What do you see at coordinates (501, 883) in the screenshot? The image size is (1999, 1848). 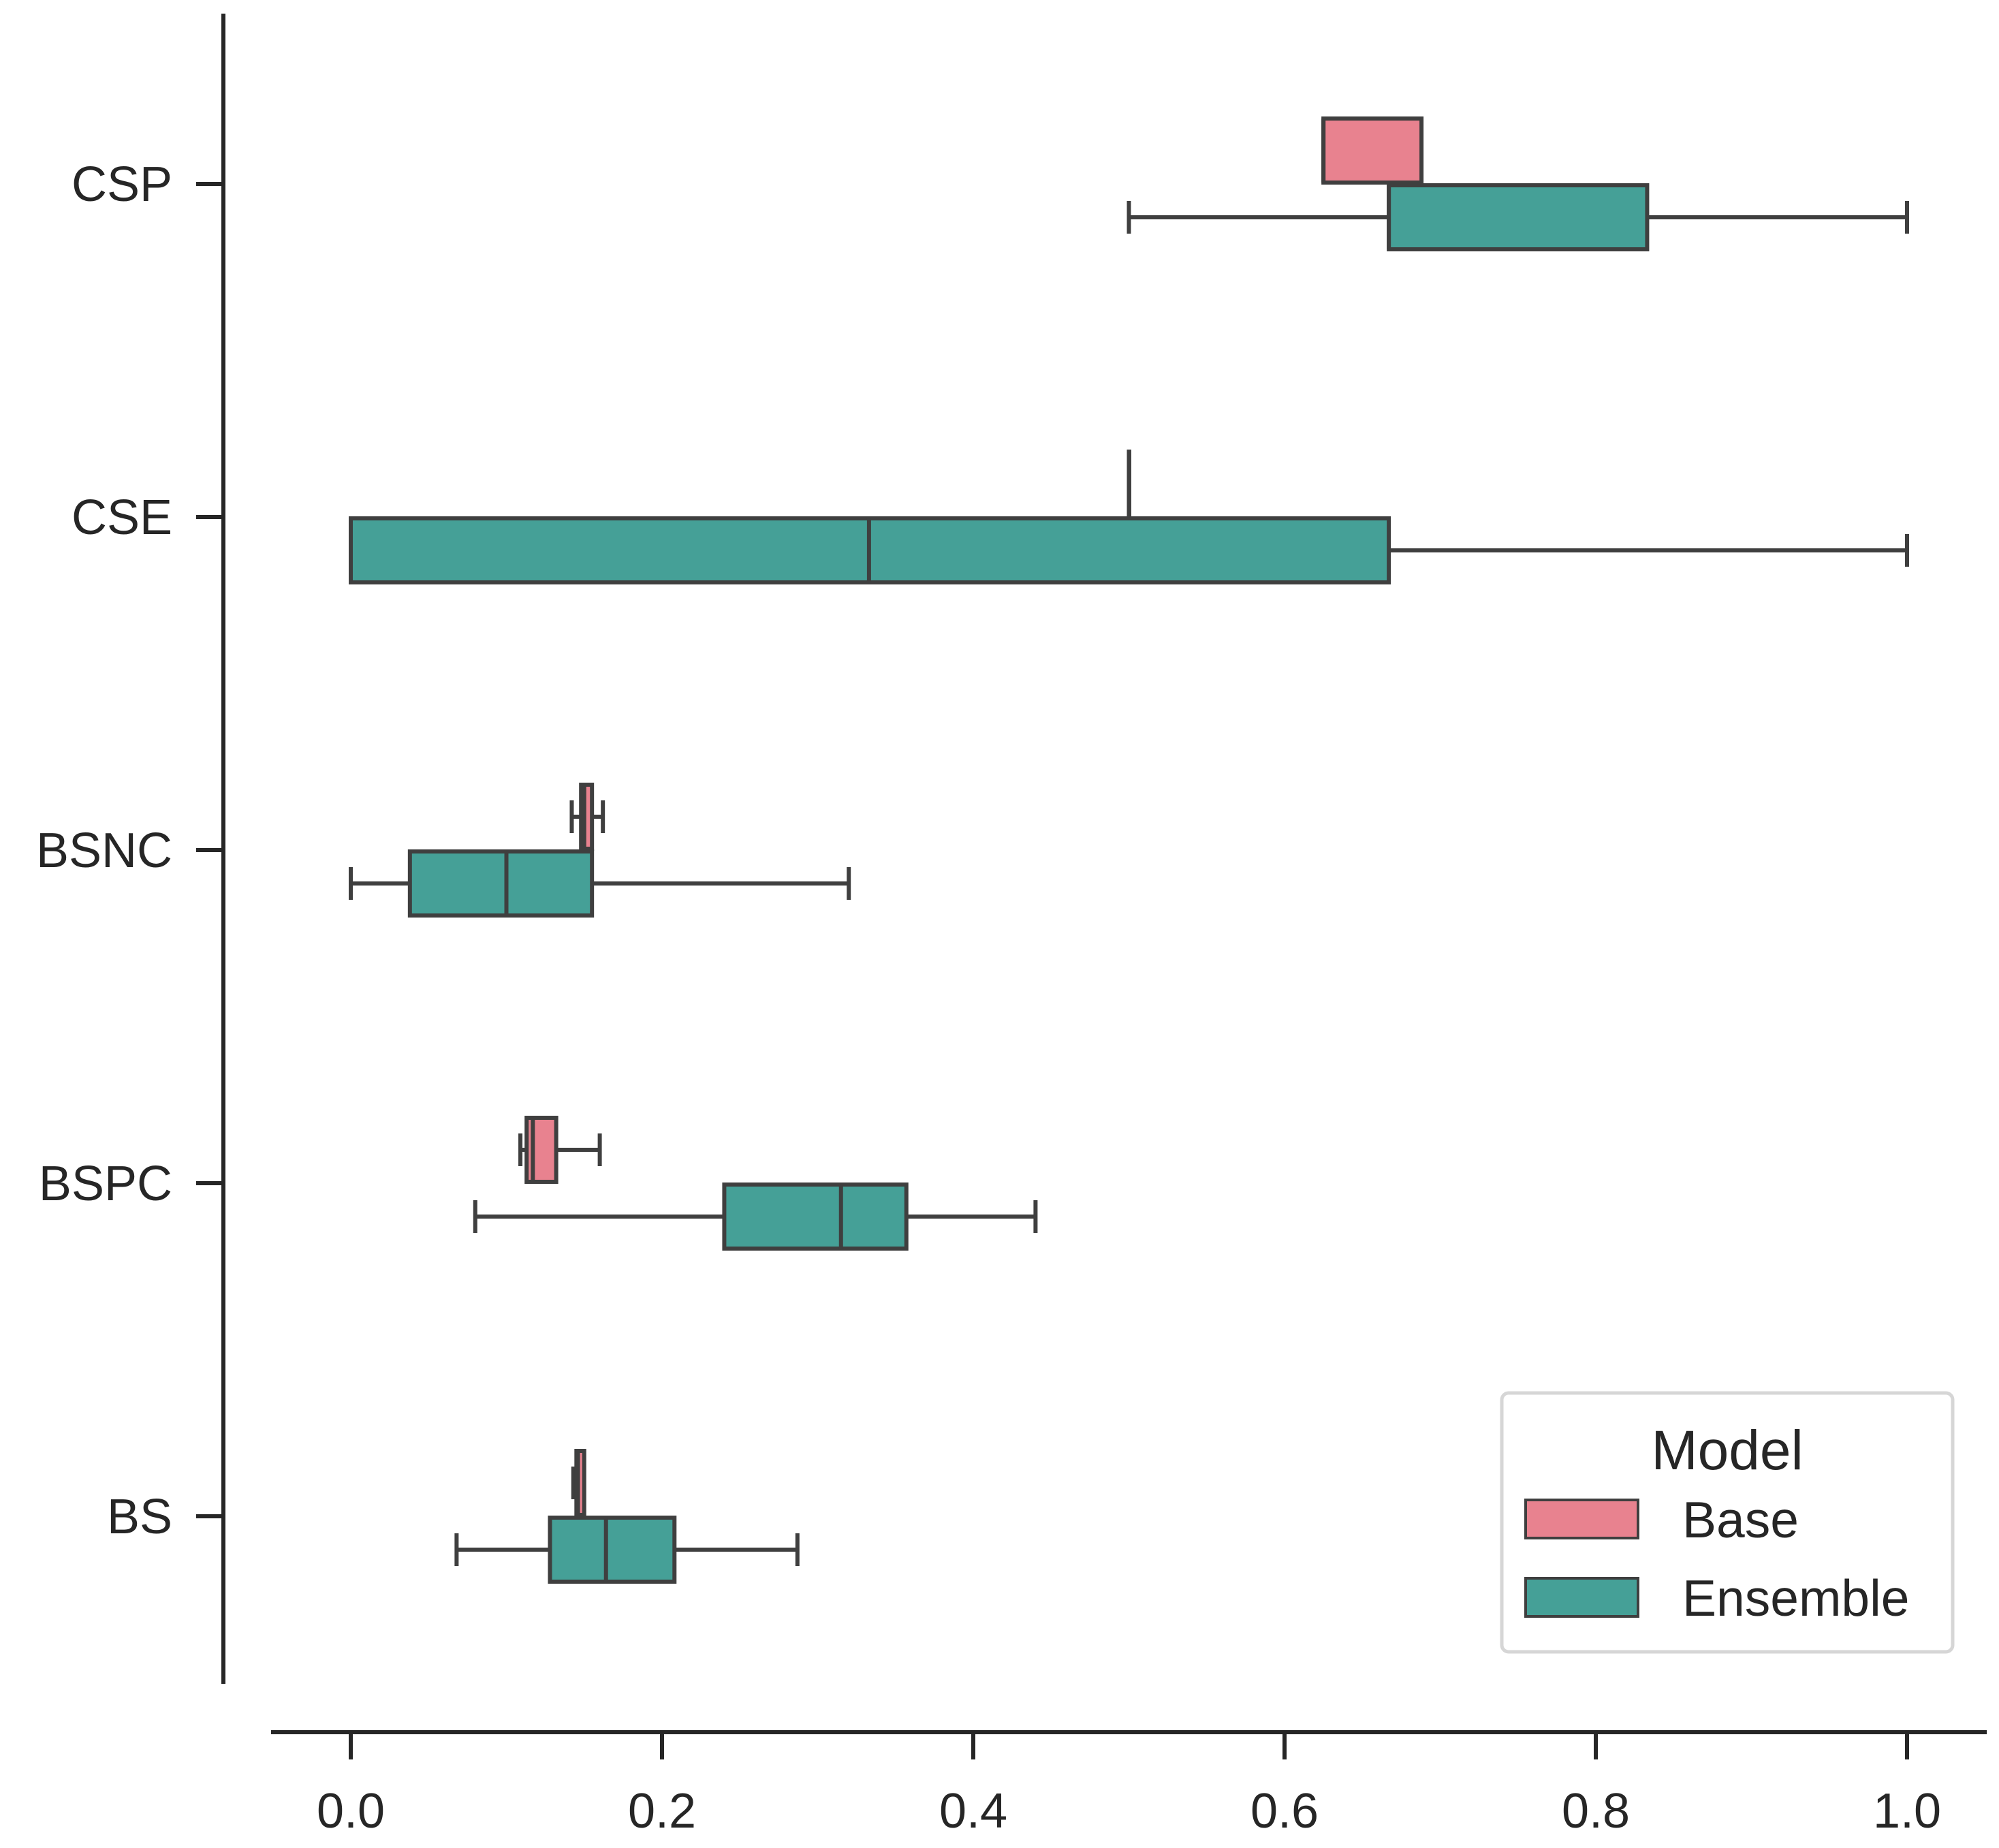 I see `iqr-box-ensemble-bsnc` at bounding box center [501, 883].